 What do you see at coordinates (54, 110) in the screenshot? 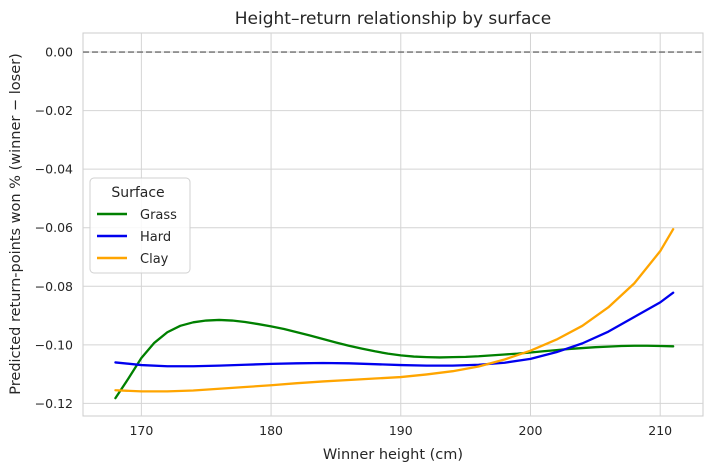
I see `y-tick-label: −0.02` at bounding box center [54, 110].